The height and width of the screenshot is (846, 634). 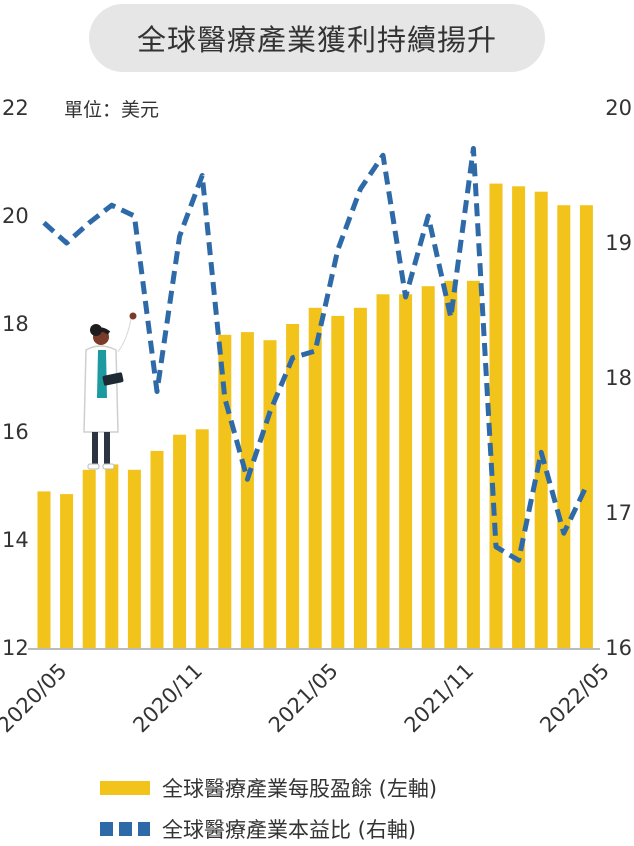 I want to click on legend-eps: 全球醫療產業每股盈餘 (左軸), so click(x=360, y=788).